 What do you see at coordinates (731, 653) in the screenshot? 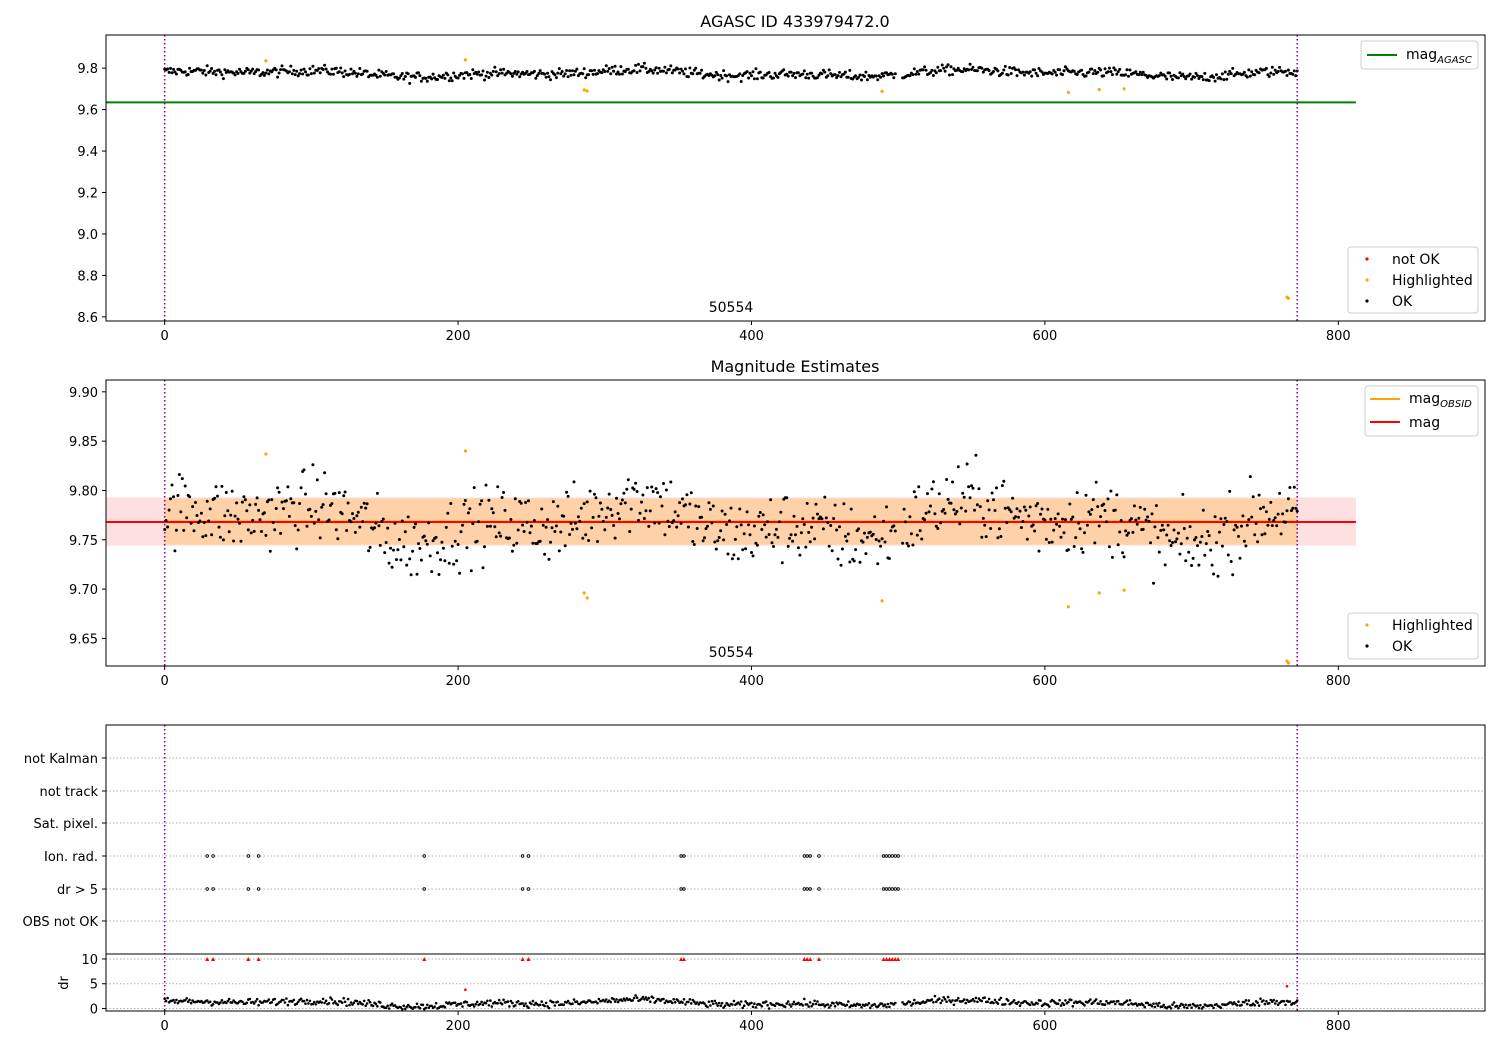
I see `panel2-obsid-annotation: 50554` at bounding box center [731, 653].